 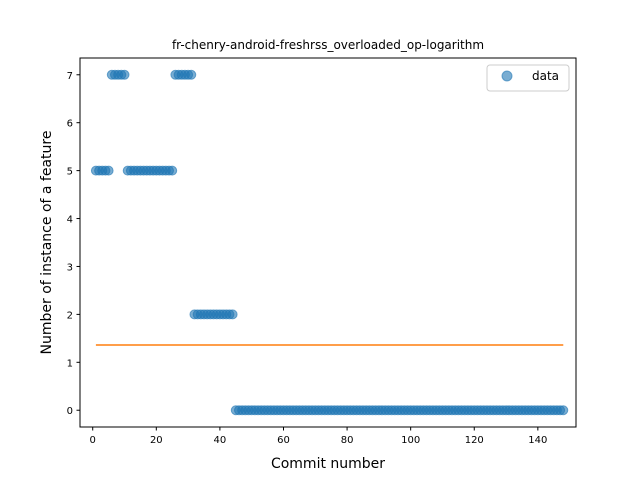 I want to click on legend-marker-data, so click(x=507, y=76).